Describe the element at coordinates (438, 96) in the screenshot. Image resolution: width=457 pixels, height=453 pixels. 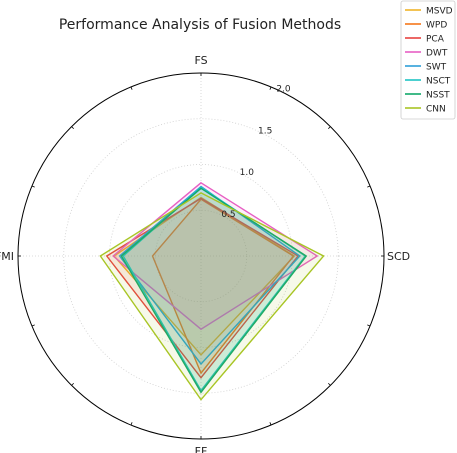
I see `legend-label-nsst: NSST` at that location.